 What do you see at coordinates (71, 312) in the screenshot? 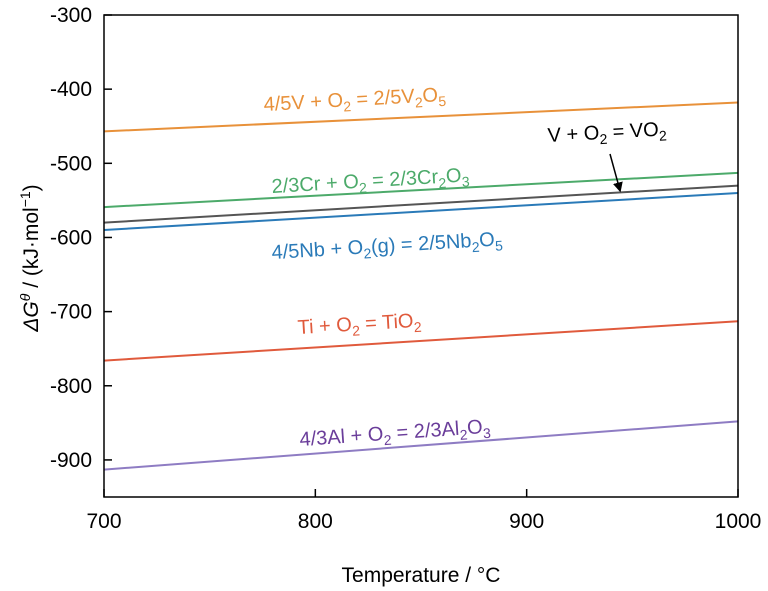
I see `y-tick-label: -700` at bounding box center [71, 312].